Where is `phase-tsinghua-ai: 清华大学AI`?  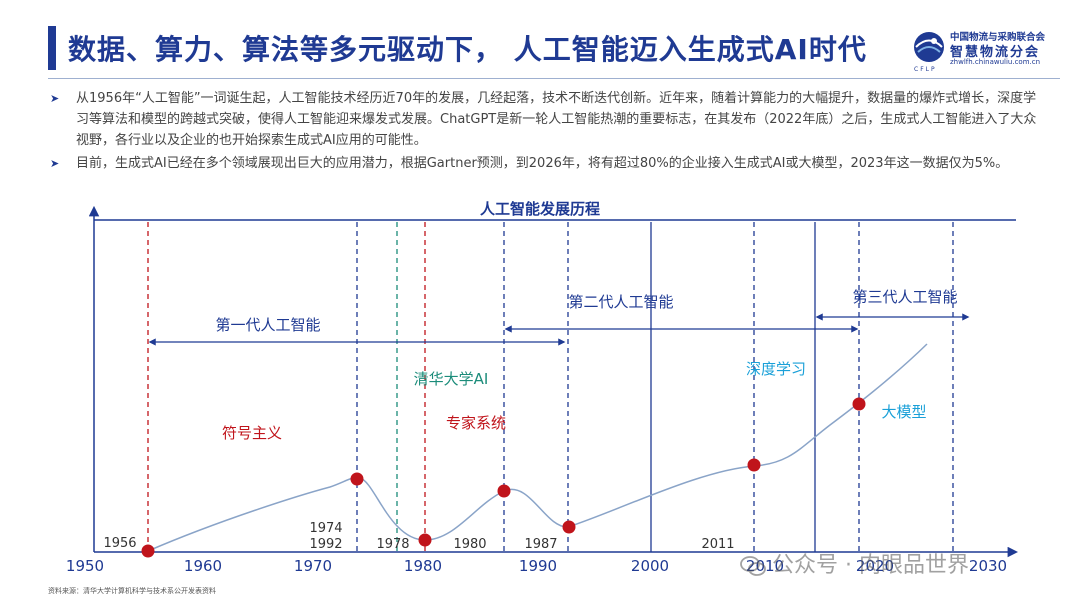
phase-tsinghua-ai: 清华大学AI is located at coordinates (451, 379).